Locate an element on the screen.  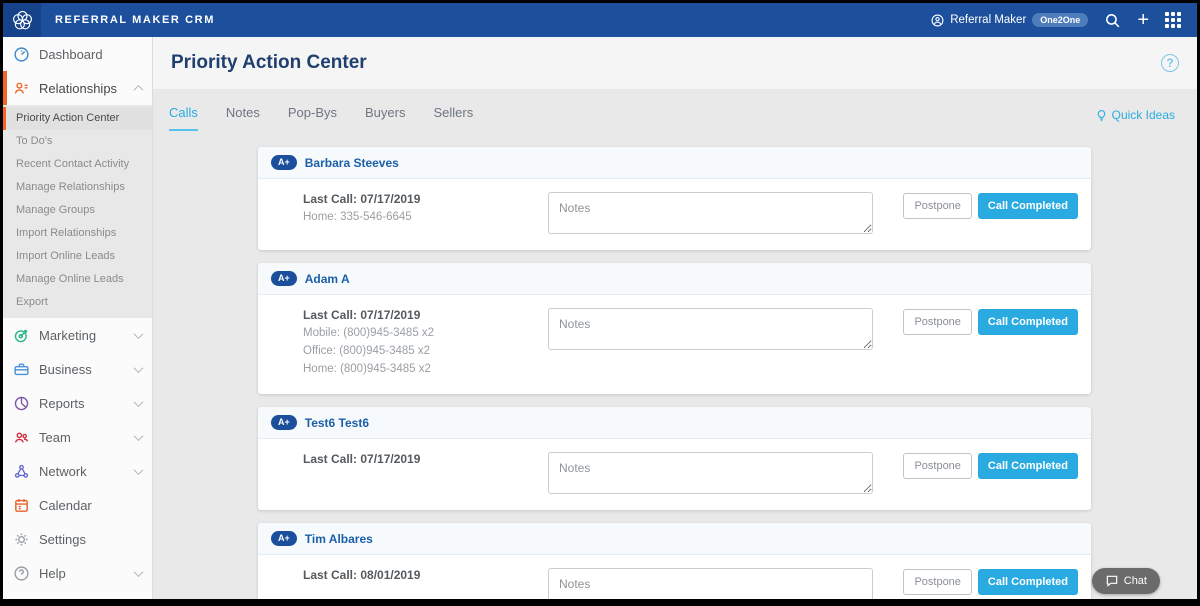
lightbulb-icon is located at coordinates (1101, 115).